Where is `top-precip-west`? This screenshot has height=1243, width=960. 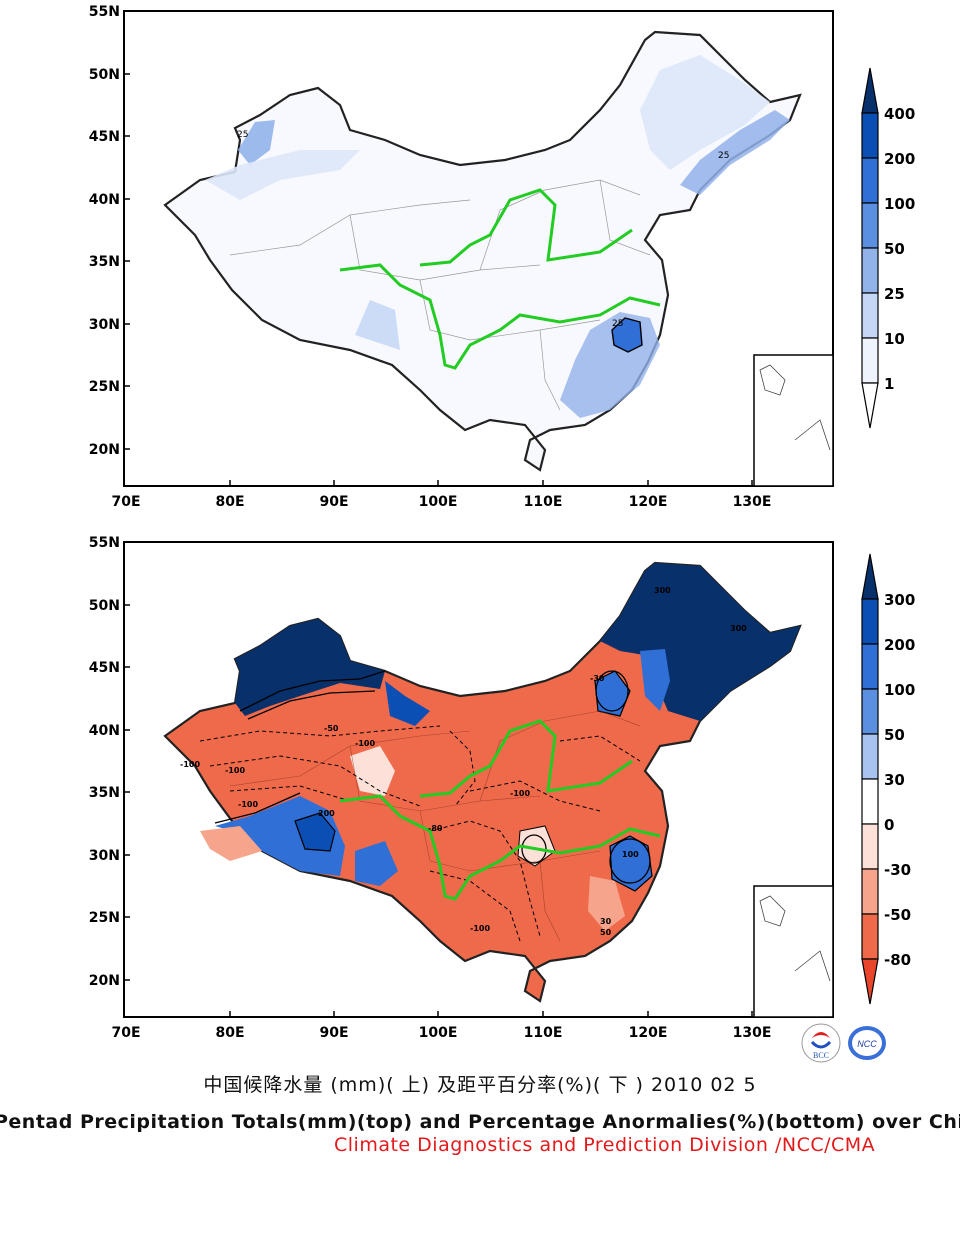
top-precip-west is located at coordinates (256, 142).